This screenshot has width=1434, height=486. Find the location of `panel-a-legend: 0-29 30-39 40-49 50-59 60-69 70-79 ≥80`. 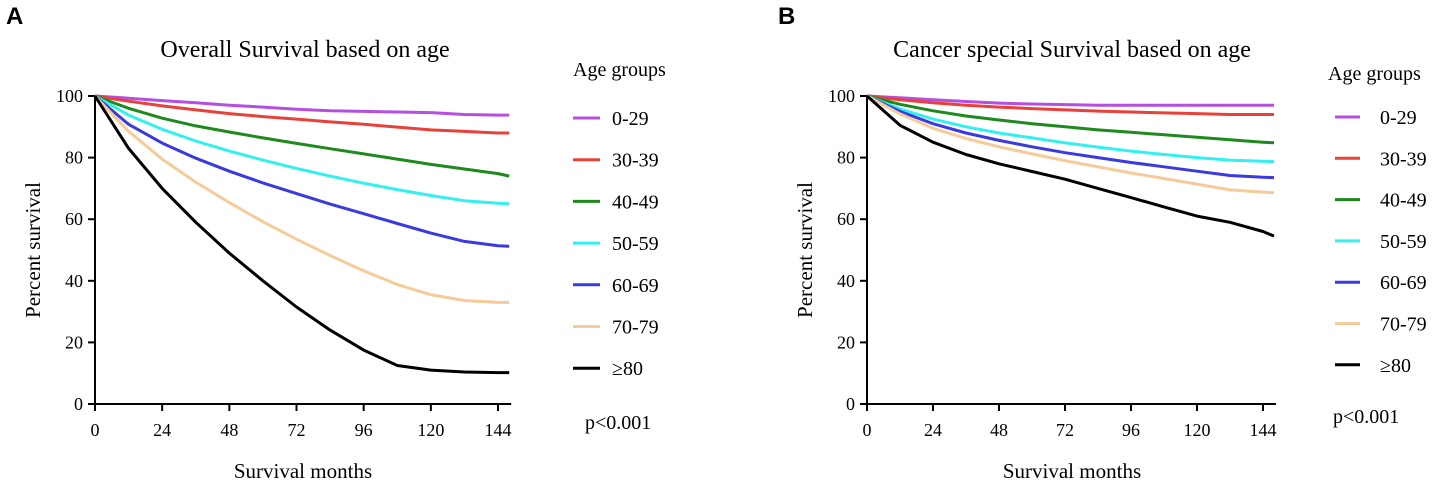

panel-a-legend: 0-29 30-39 40-49 50-59 60-69 70-79 ≥80 is located at coordinates (616, 244).